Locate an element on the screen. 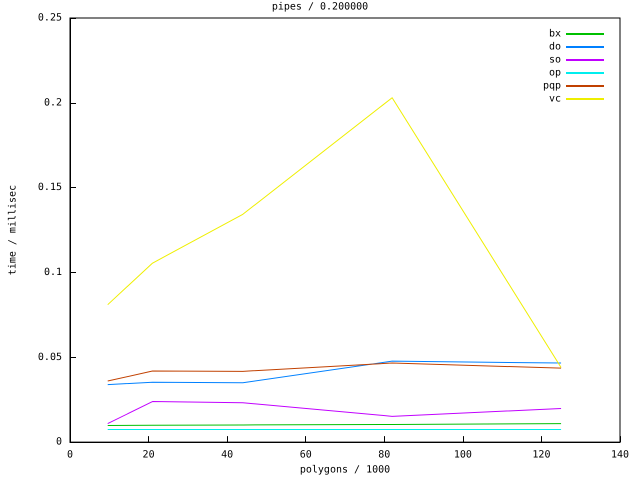 The width and height of the screenshot is (640, 480). y-tick-label: 0.2 is located at coordinates (53, 102).